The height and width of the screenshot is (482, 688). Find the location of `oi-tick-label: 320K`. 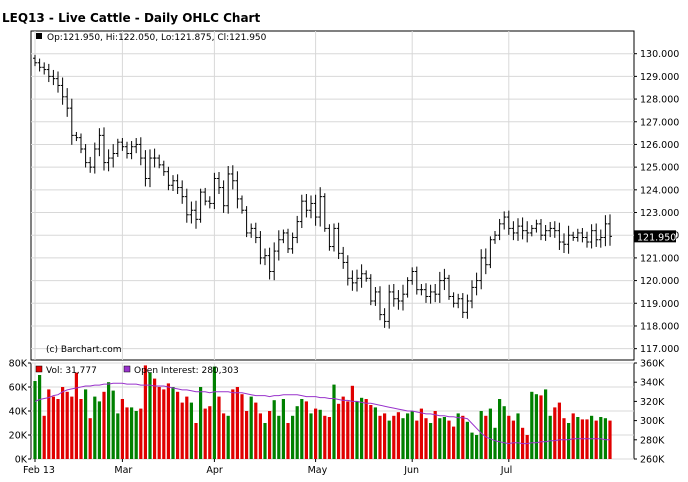

oi-tick-label: 320K is located at coordinates (652, 402).